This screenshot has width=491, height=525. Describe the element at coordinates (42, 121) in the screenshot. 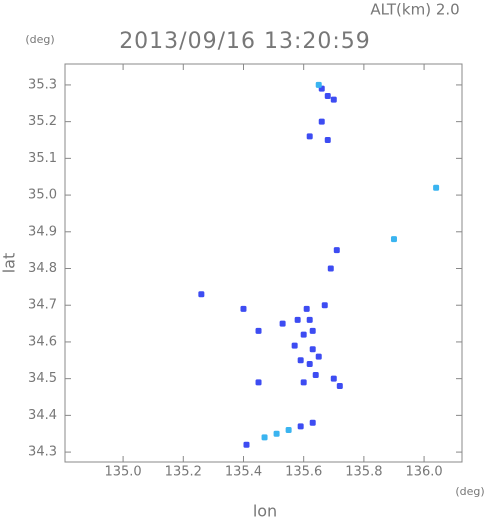

I see `y-tick-label: 35.2` at that location.